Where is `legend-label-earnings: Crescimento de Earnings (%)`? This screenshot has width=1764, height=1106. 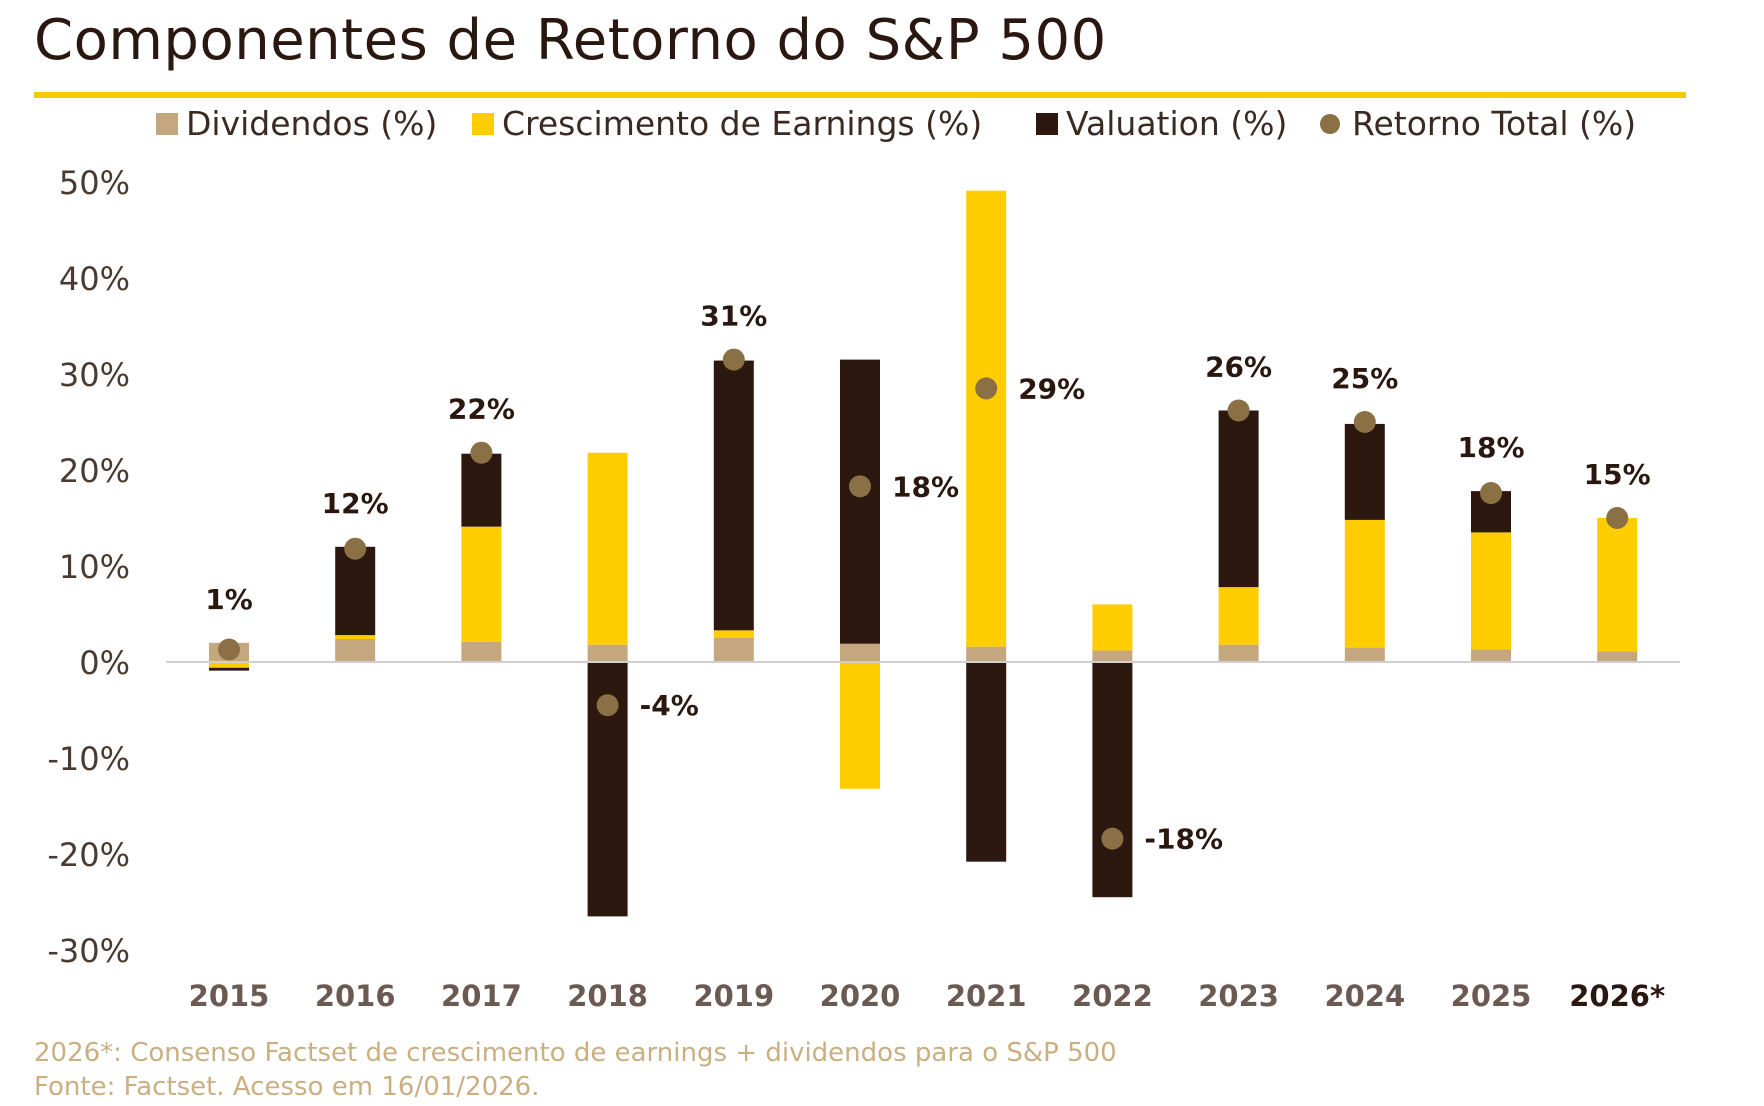
legend-label-earnings: Crescimento de Earnings (%) is located at coordinates (742, 123).